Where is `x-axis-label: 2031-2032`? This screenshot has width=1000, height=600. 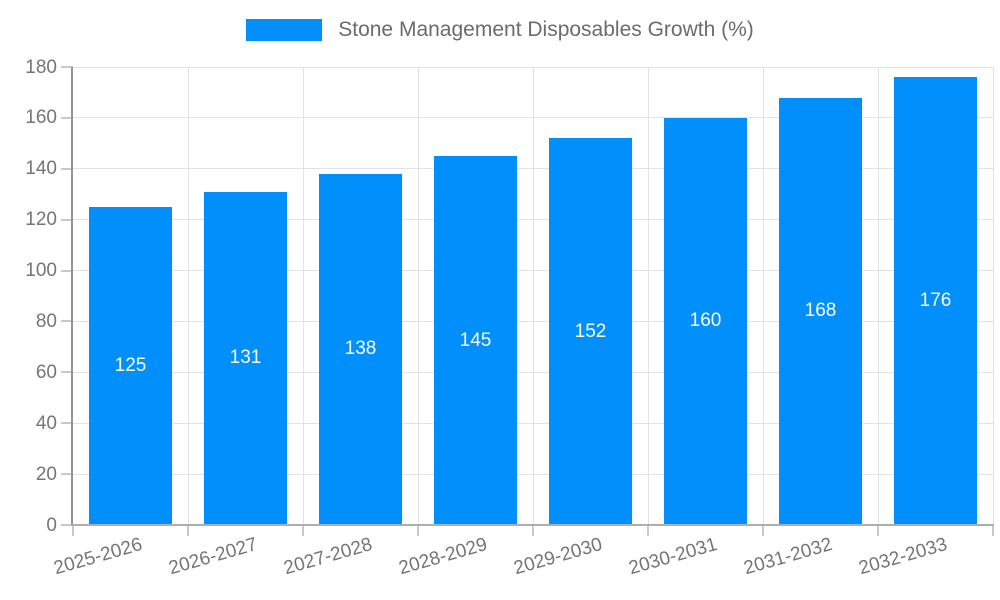 x-axis-label: 2031-2032 is located at coordinates (788, 557).